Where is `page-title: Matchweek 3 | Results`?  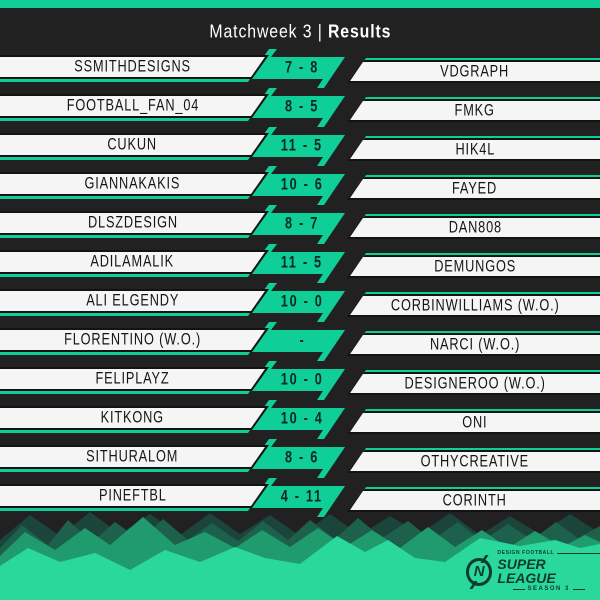
page-title: Matchweek 3 | Results is located at coordinates (300, 31).